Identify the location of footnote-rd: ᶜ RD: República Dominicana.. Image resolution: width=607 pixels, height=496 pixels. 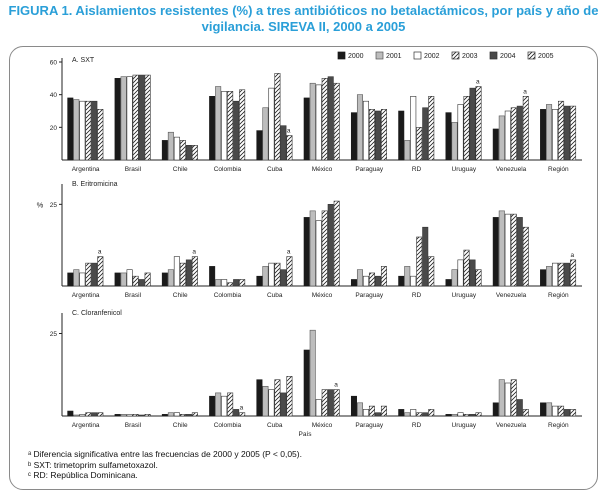
(83, 475).